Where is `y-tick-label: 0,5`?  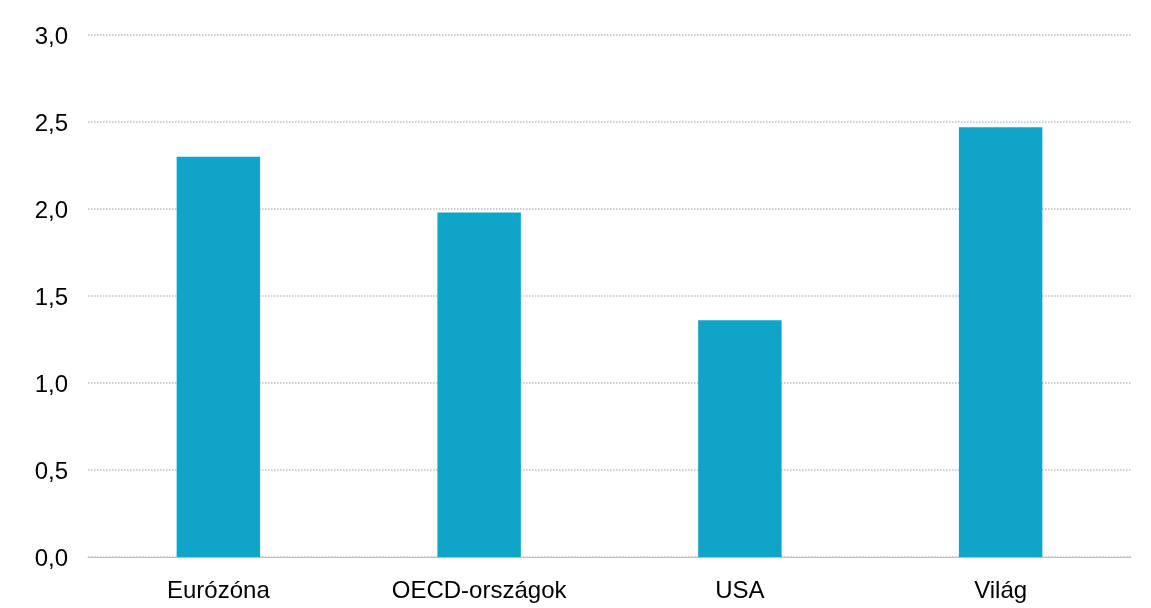 y-tick-label: 0,5 is located at coordinates (51, 470).